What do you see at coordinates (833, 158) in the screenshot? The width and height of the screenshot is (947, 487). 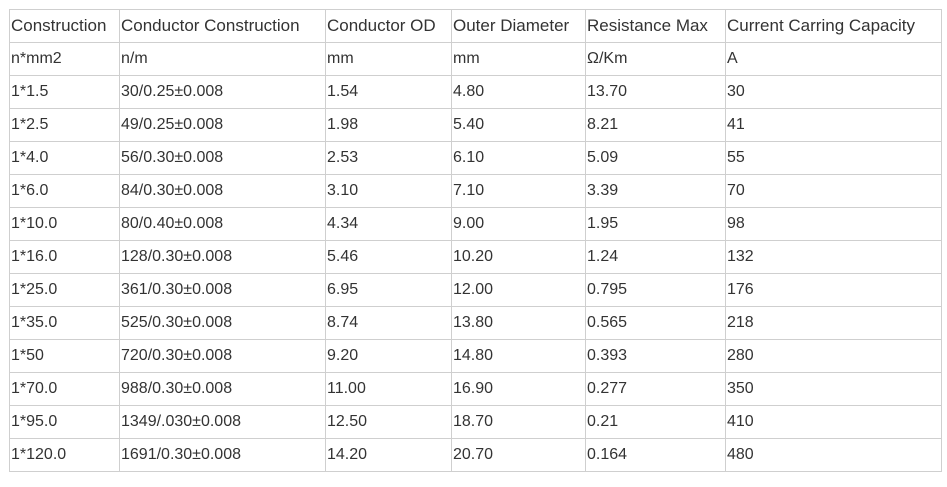 I see `table-cell: 55` at bounding box center [833, 158].